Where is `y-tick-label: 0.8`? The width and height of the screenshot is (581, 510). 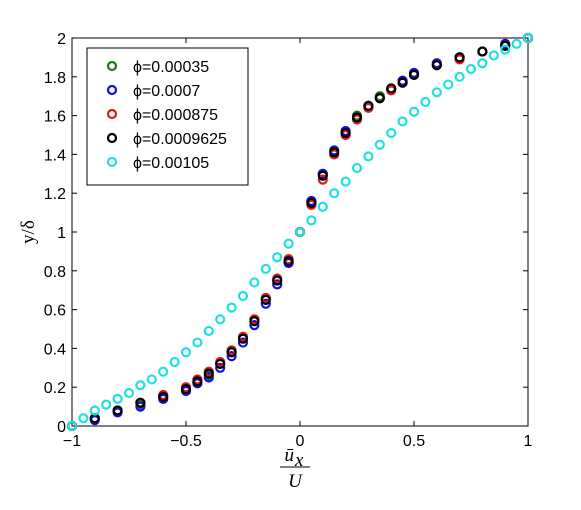
y-tick-label: 0.8 is located at coordinates (55, 272).